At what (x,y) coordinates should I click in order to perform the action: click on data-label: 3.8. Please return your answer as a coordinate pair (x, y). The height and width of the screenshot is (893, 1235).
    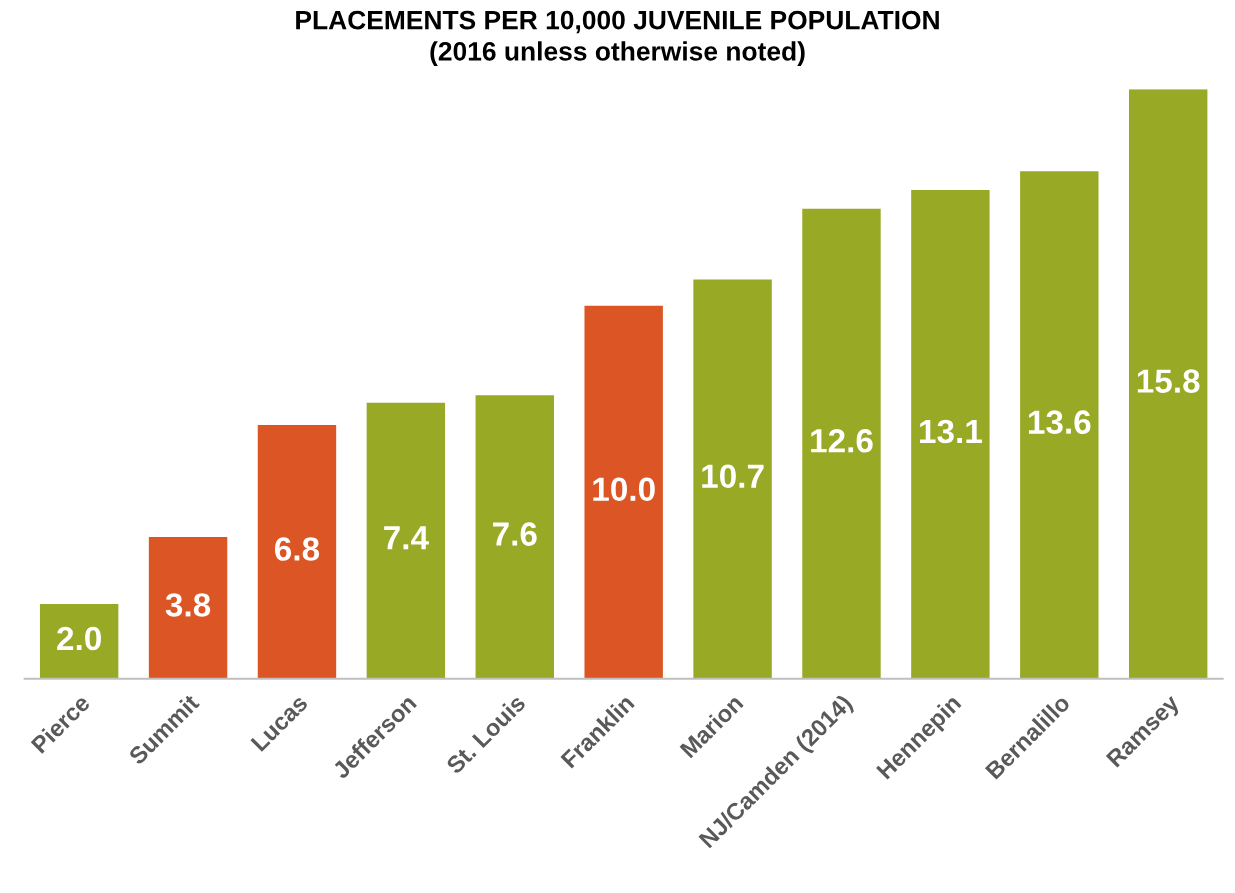
    Looking at the image, I should click on (188, 605).